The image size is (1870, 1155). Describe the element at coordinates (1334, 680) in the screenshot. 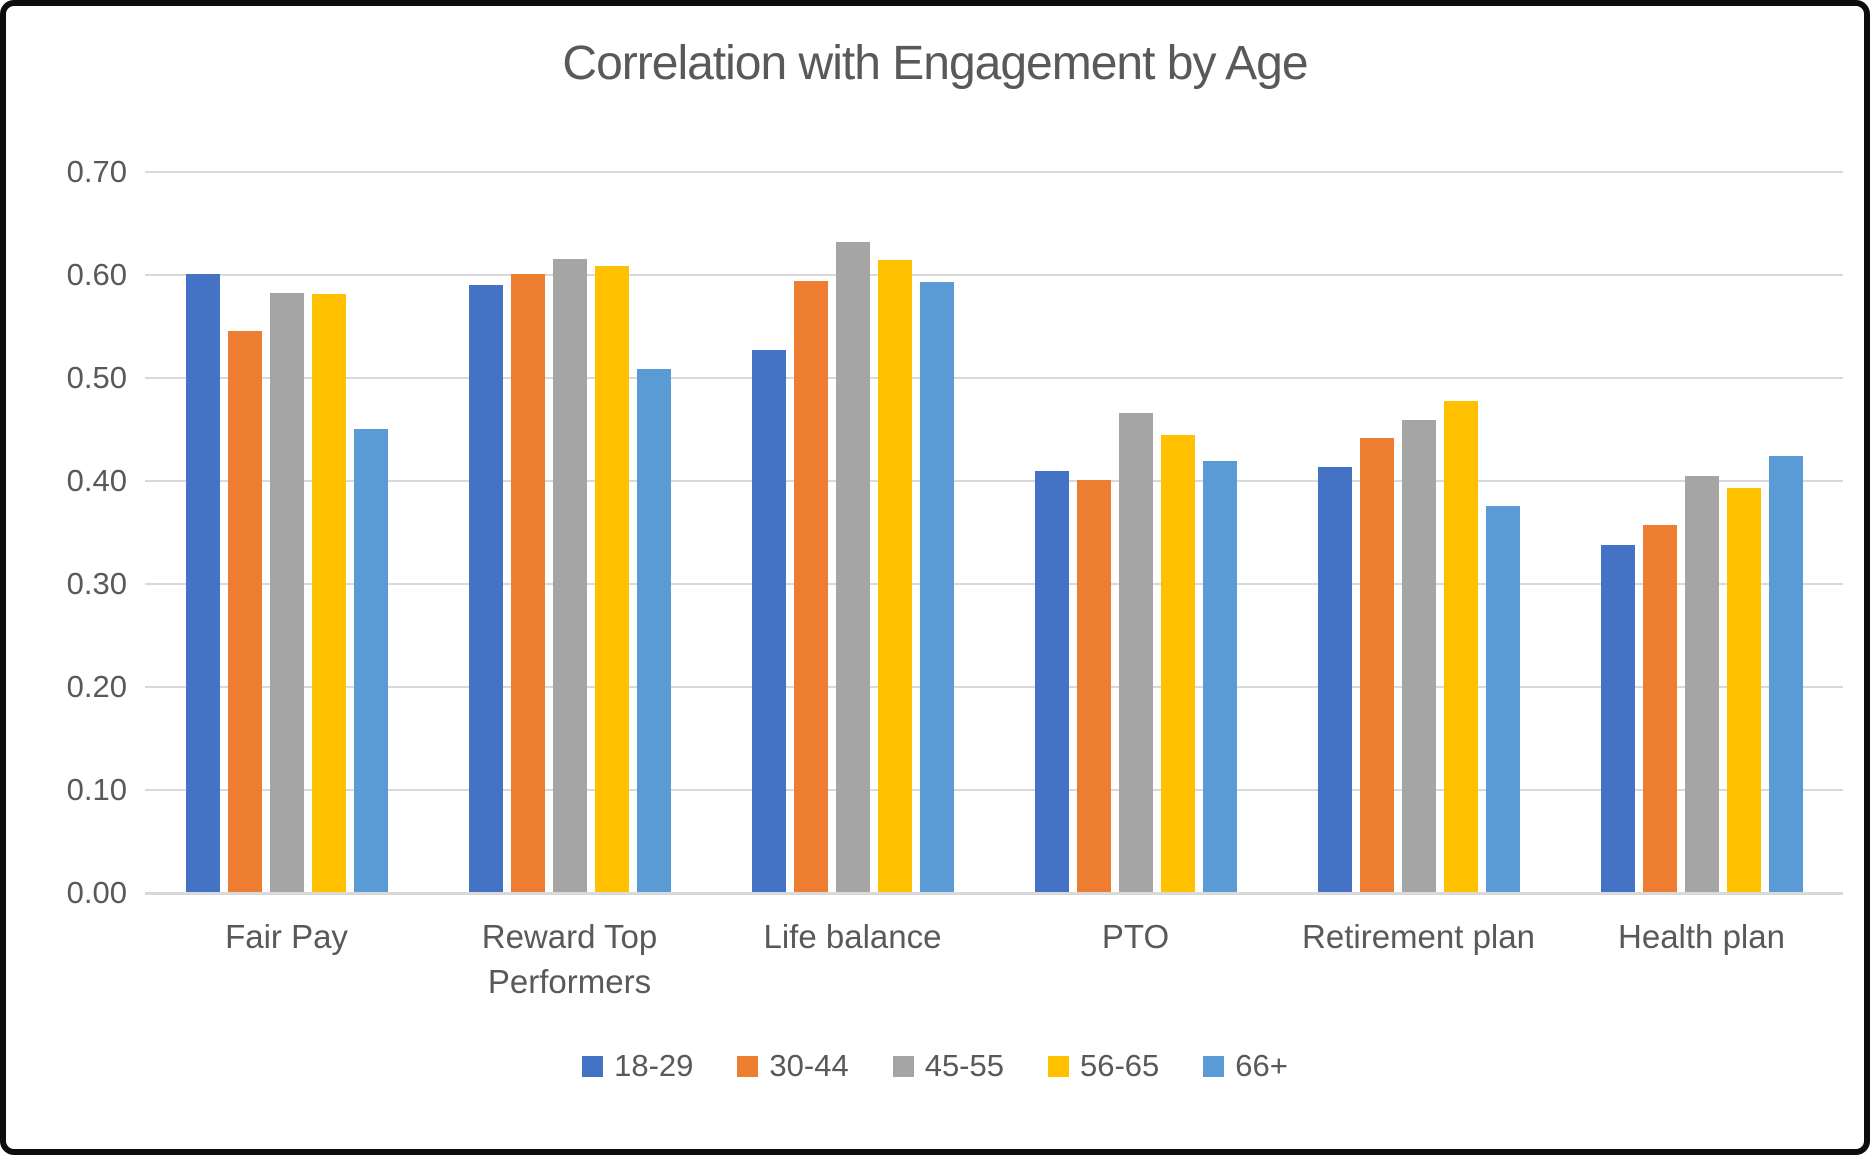

I see `bar-18-29-retirement-plan` at that location.